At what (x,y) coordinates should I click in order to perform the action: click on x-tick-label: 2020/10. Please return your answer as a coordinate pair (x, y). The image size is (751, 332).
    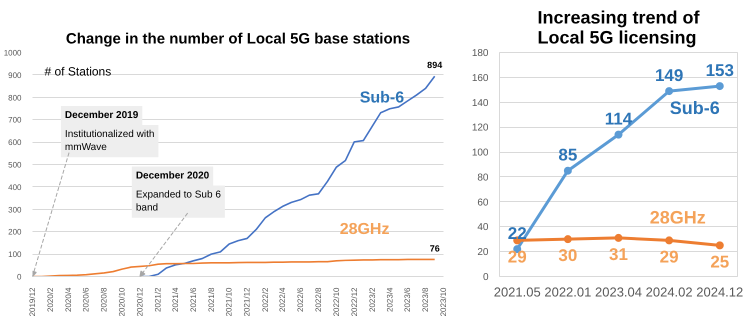
    Looking at the image, I should click on (122, 301).